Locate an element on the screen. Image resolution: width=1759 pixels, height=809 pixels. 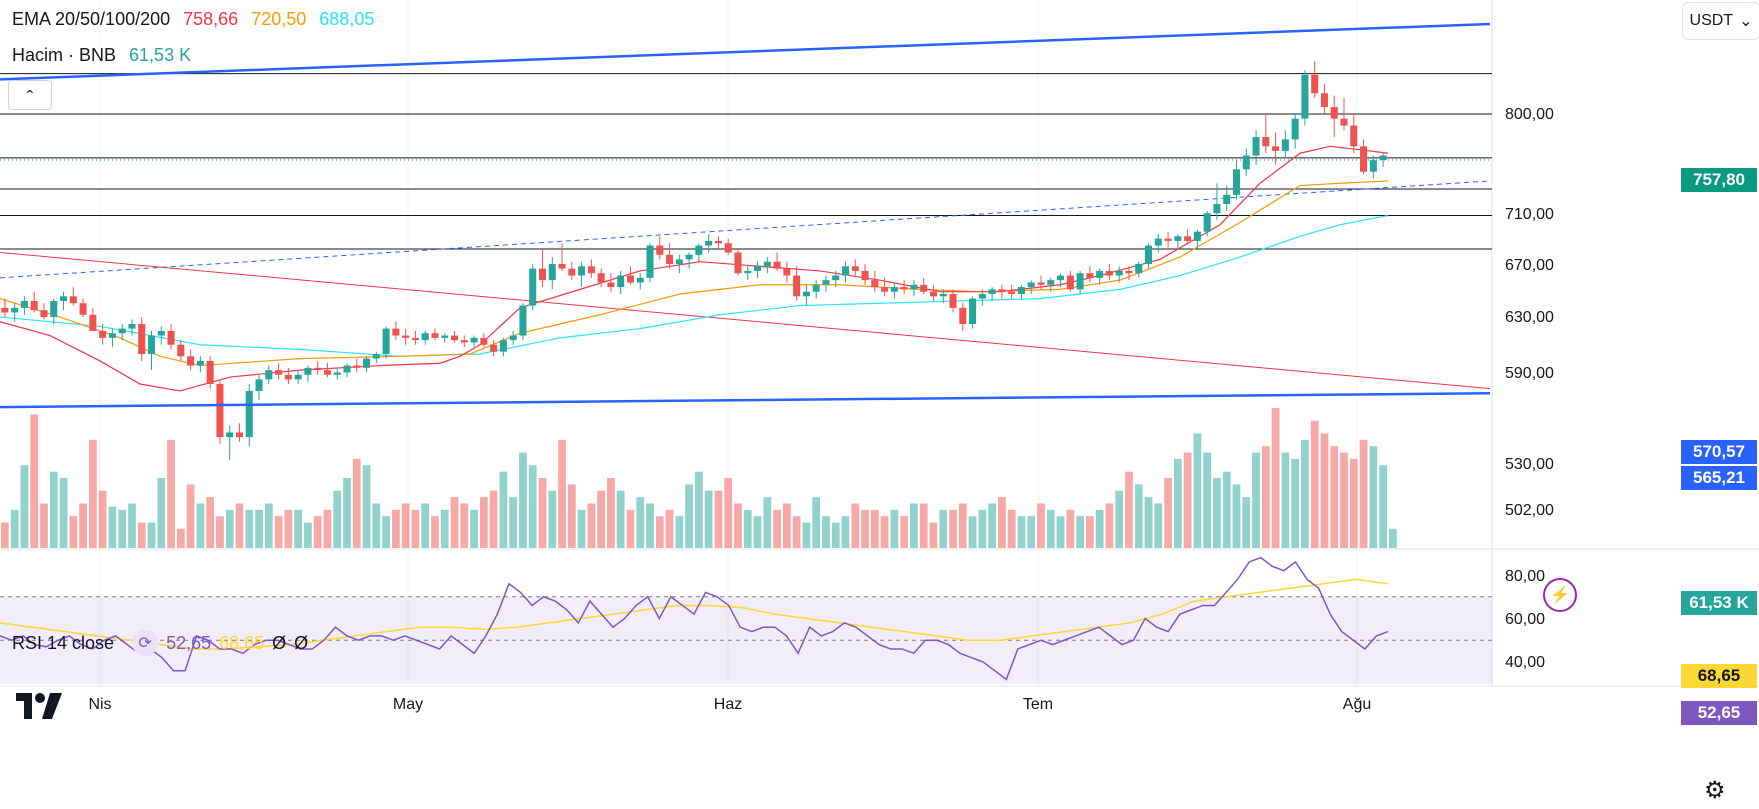
price-axis-label: 502,00 is located at coordinates (1529, 510).